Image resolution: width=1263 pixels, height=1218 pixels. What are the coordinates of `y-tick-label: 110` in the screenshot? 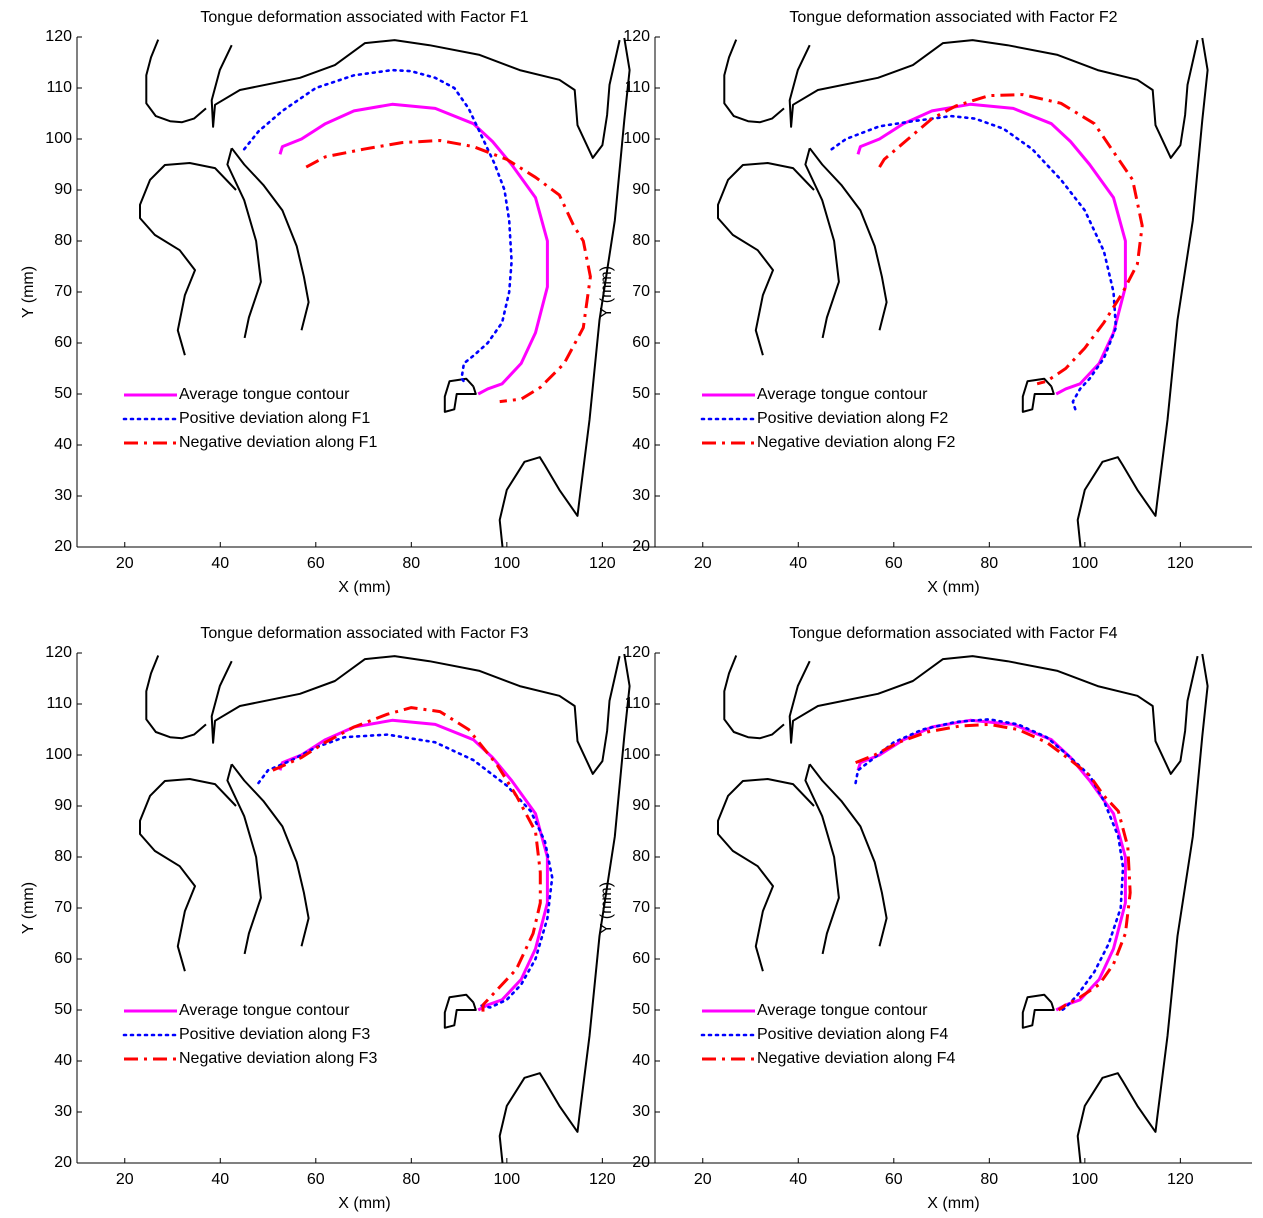 It's located at (59, 87).